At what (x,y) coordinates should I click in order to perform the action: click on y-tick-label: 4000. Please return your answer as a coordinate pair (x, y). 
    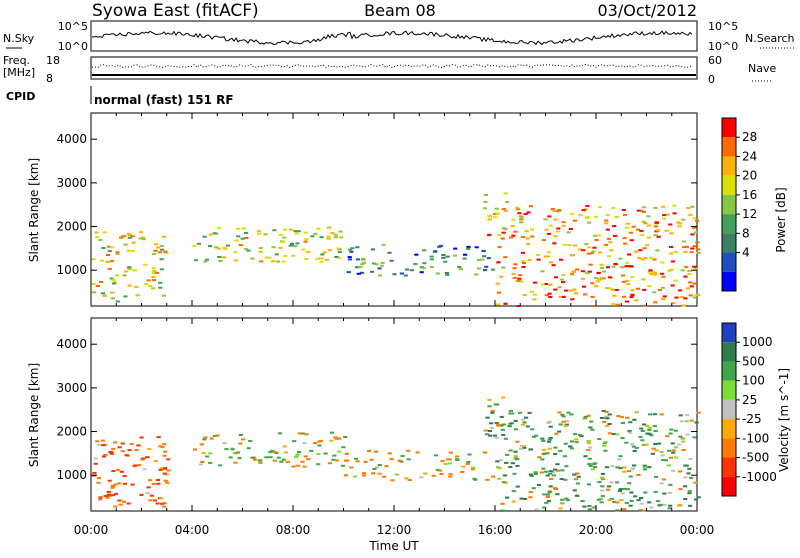
    Looking at the image, I should click on (71, 139).